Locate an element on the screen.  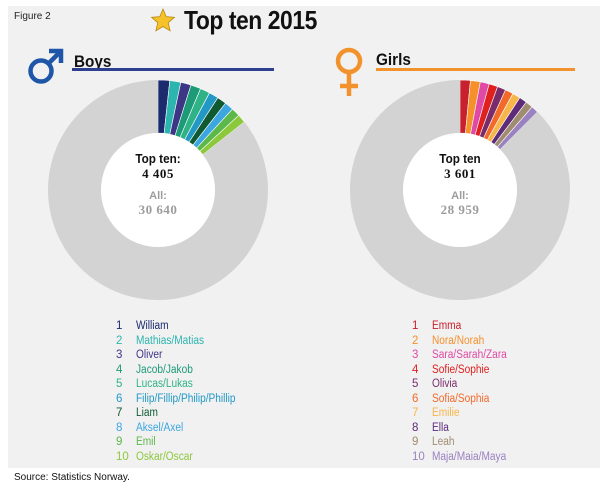
girls-legend-item: 6 Sofia/Sophia is located at coordinates (464, 399).